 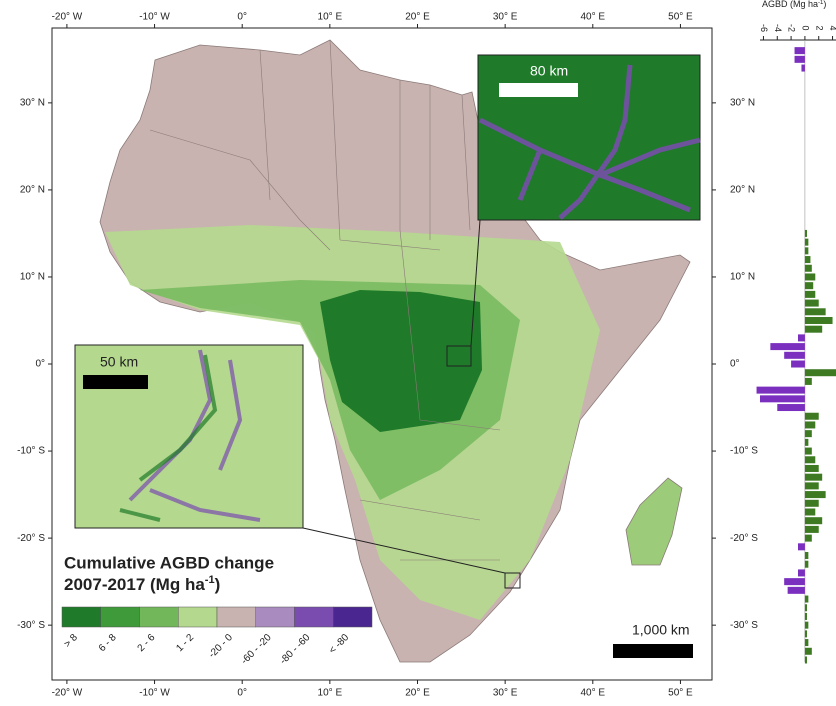 What do you see at coordinates (218, 584) in the screenshot?
I see `legend-title-end: )` at bounding box center [218, 584].